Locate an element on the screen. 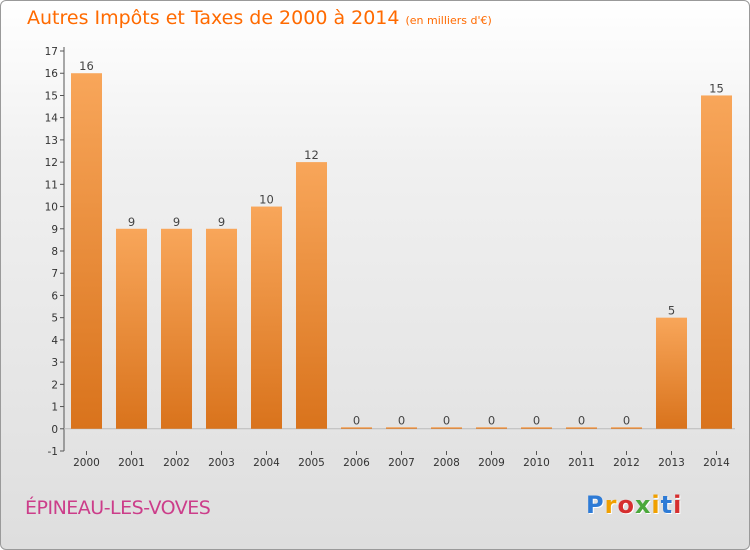 This screenshot has width=750, height=550. bar-value-label: 10 is located at coordinates (266, 200).